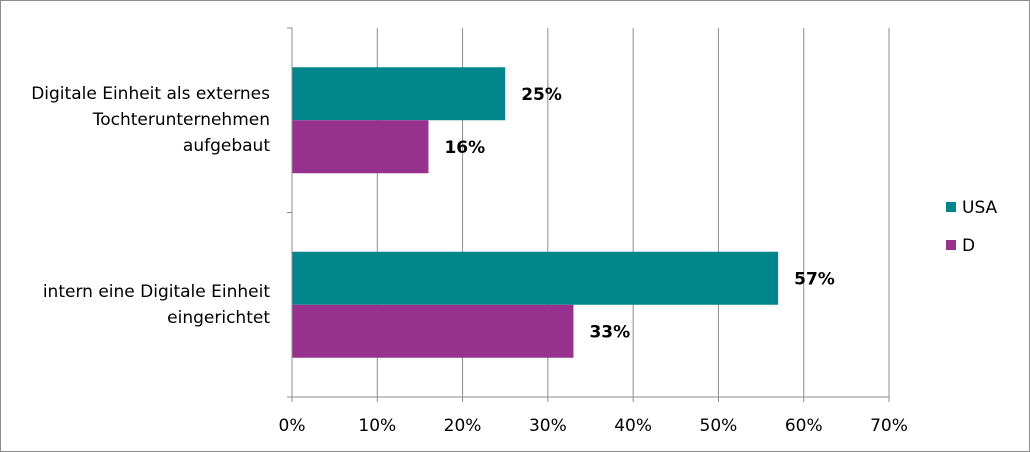 The image size is (1030, 452). I want to click on data-label: 57%, so click(814, 279).